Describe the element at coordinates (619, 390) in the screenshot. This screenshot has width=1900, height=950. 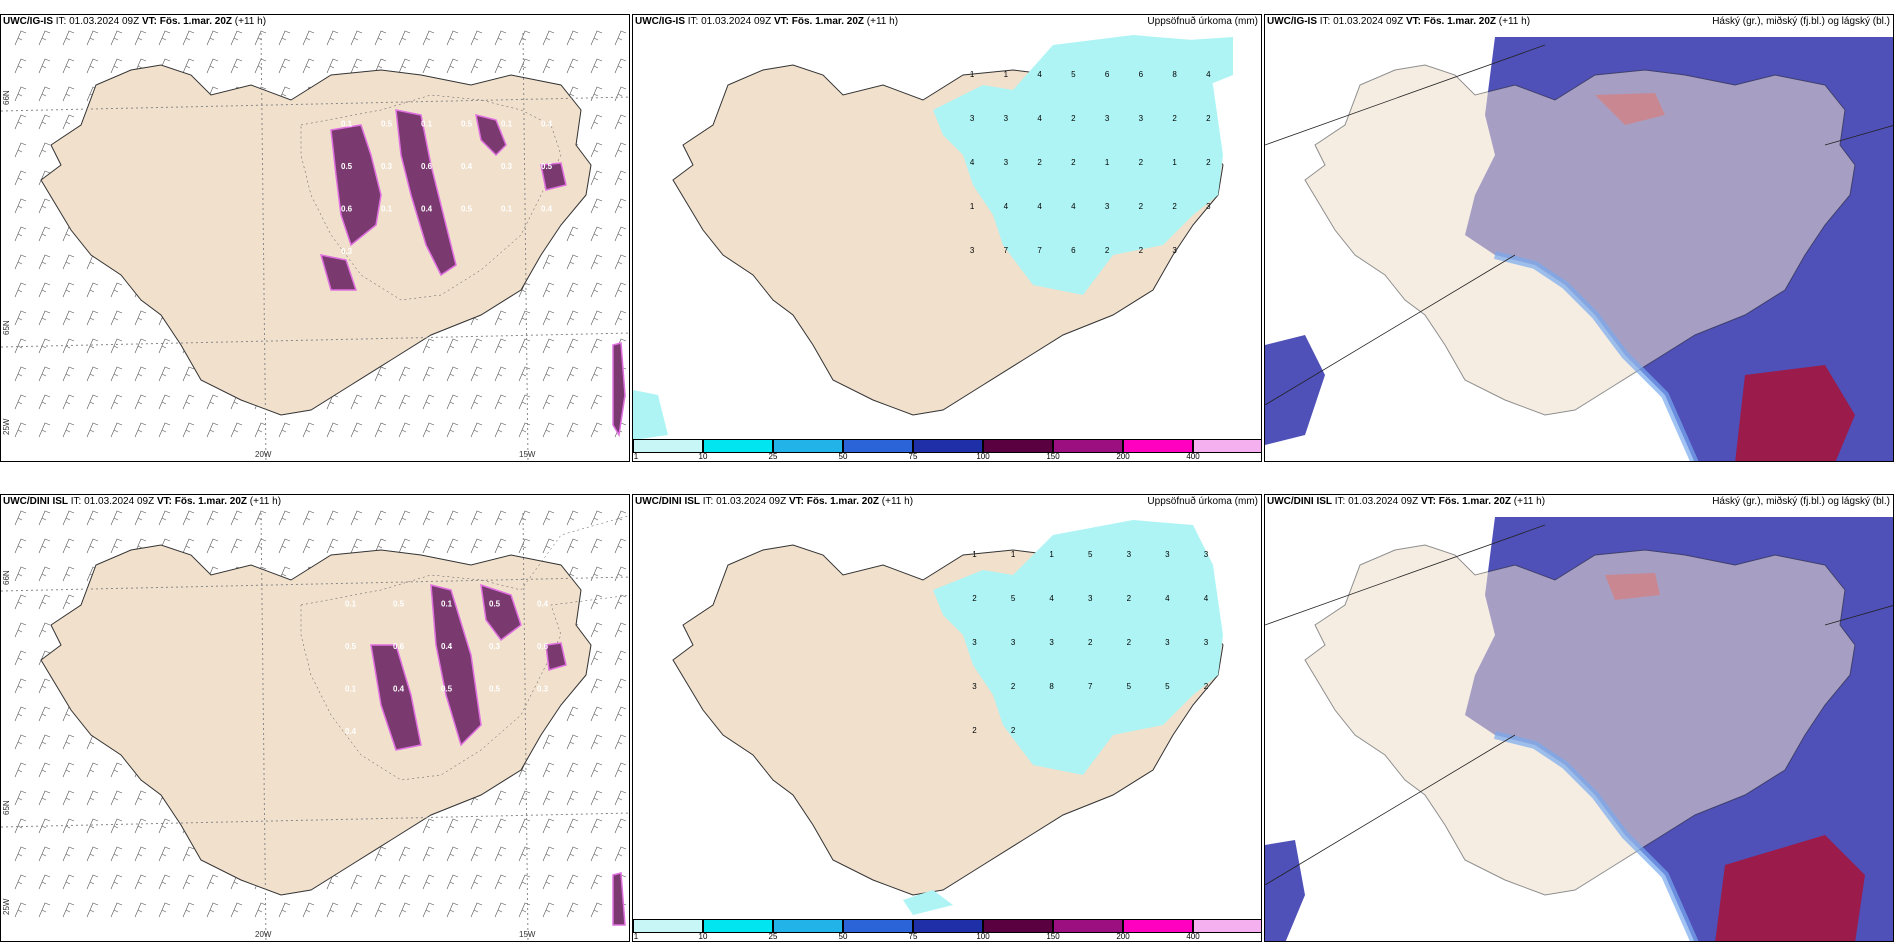
I see `precip-edge` at that location.